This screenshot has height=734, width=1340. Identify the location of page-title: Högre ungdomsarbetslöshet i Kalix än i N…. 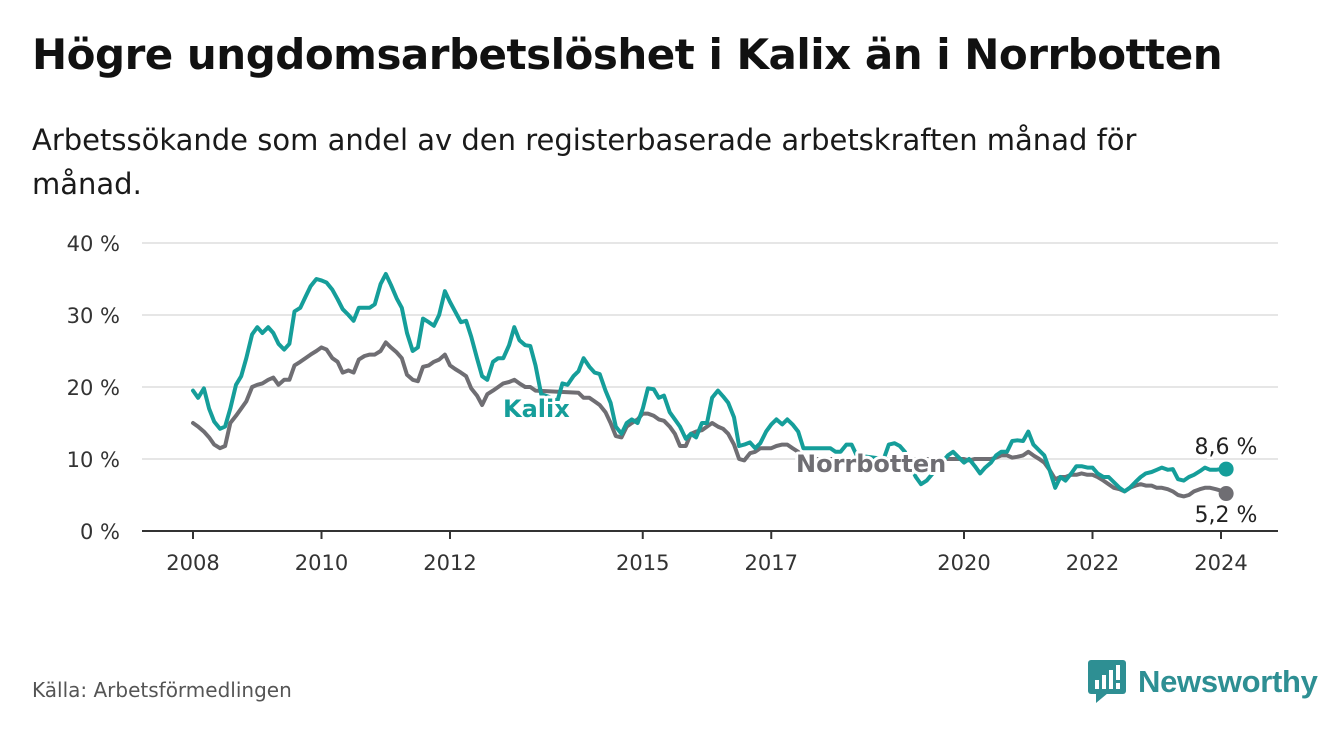
(627, 54).